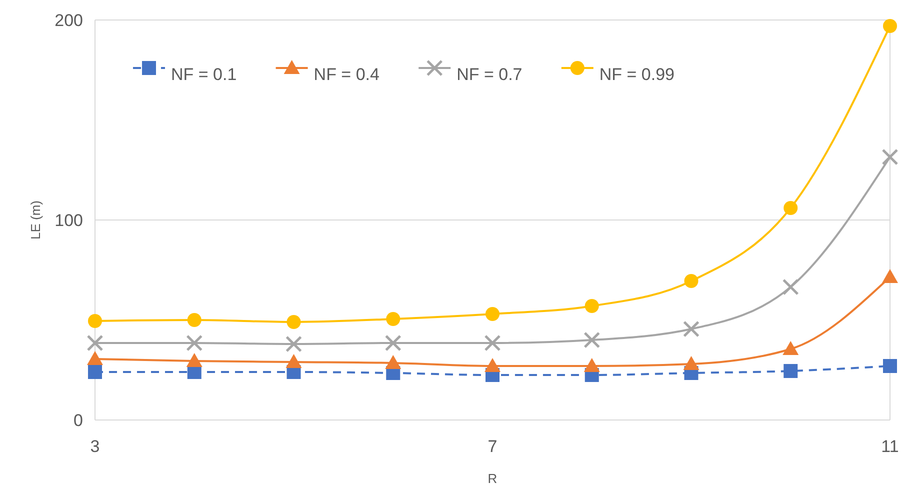  What do you see at coordinates (78, 420) in the screenshot?
I see `y-tick-label: 0` at bounding box center [78, 420].